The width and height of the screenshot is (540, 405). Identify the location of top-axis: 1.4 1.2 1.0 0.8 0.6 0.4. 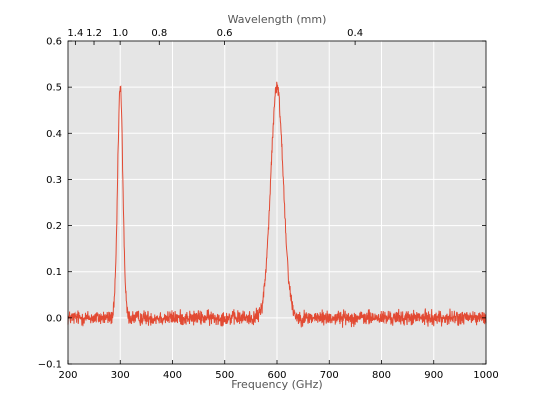
(215, 36).